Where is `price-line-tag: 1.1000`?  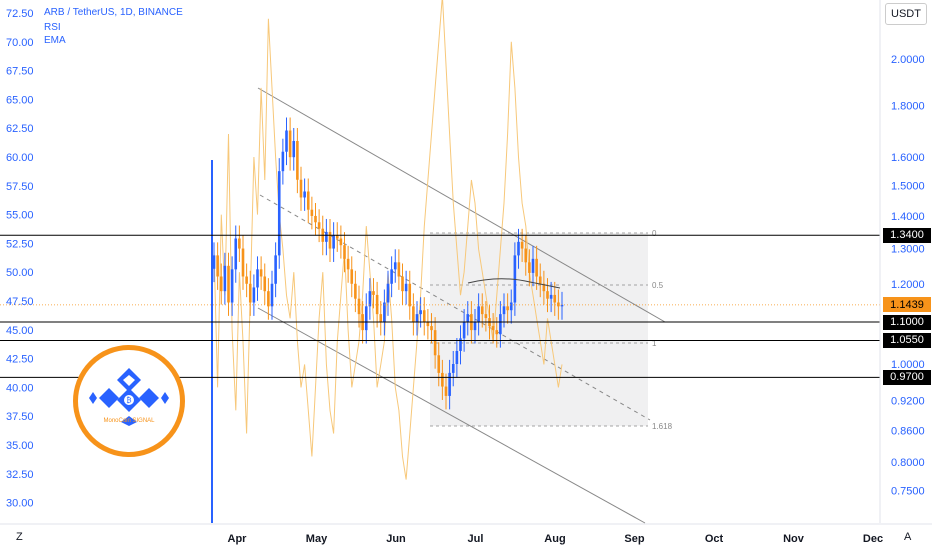 price-line-tag: 1.1000 is located at coordinates (907, 322).